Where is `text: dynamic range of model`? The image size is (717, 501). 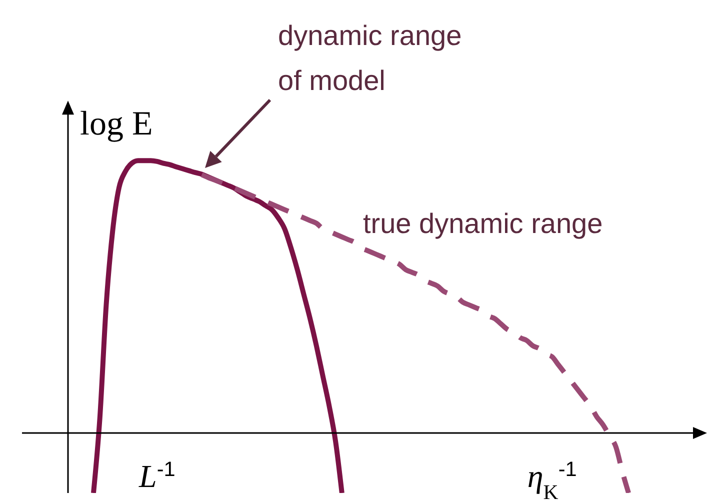 text: dynamic range of model is located at coordinates (370, 58).